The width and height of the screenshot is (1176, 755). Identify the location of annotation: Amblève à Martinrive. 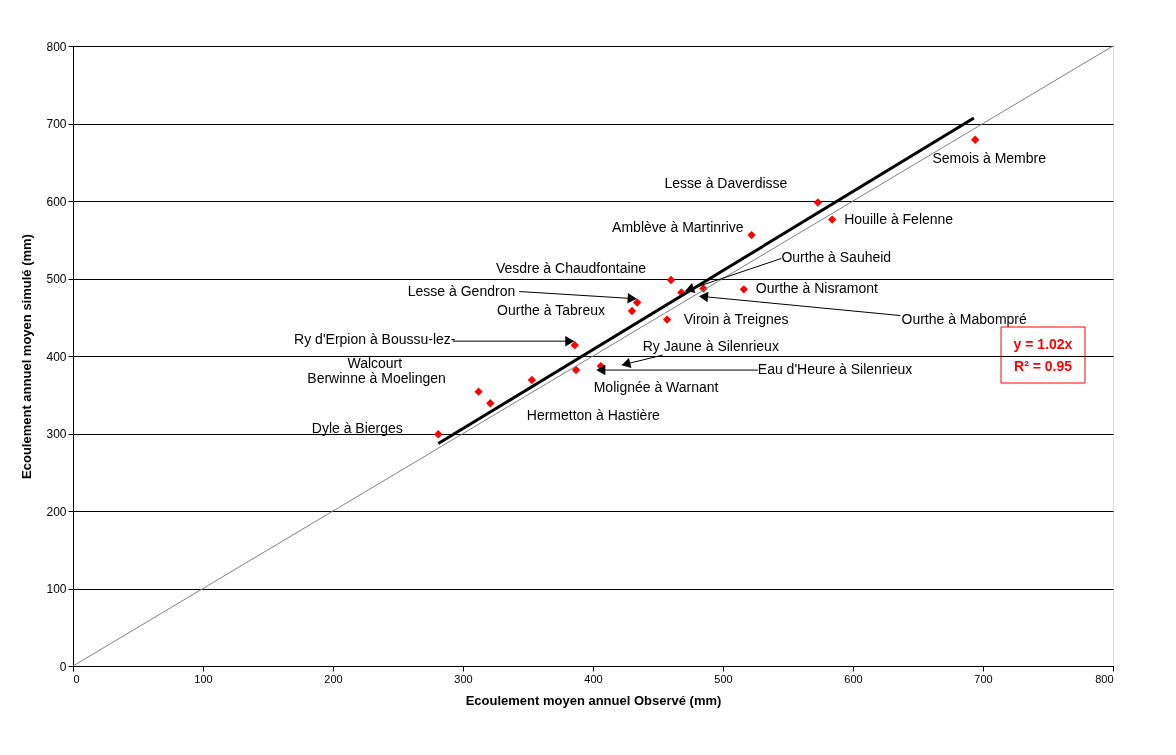
(678, 227).